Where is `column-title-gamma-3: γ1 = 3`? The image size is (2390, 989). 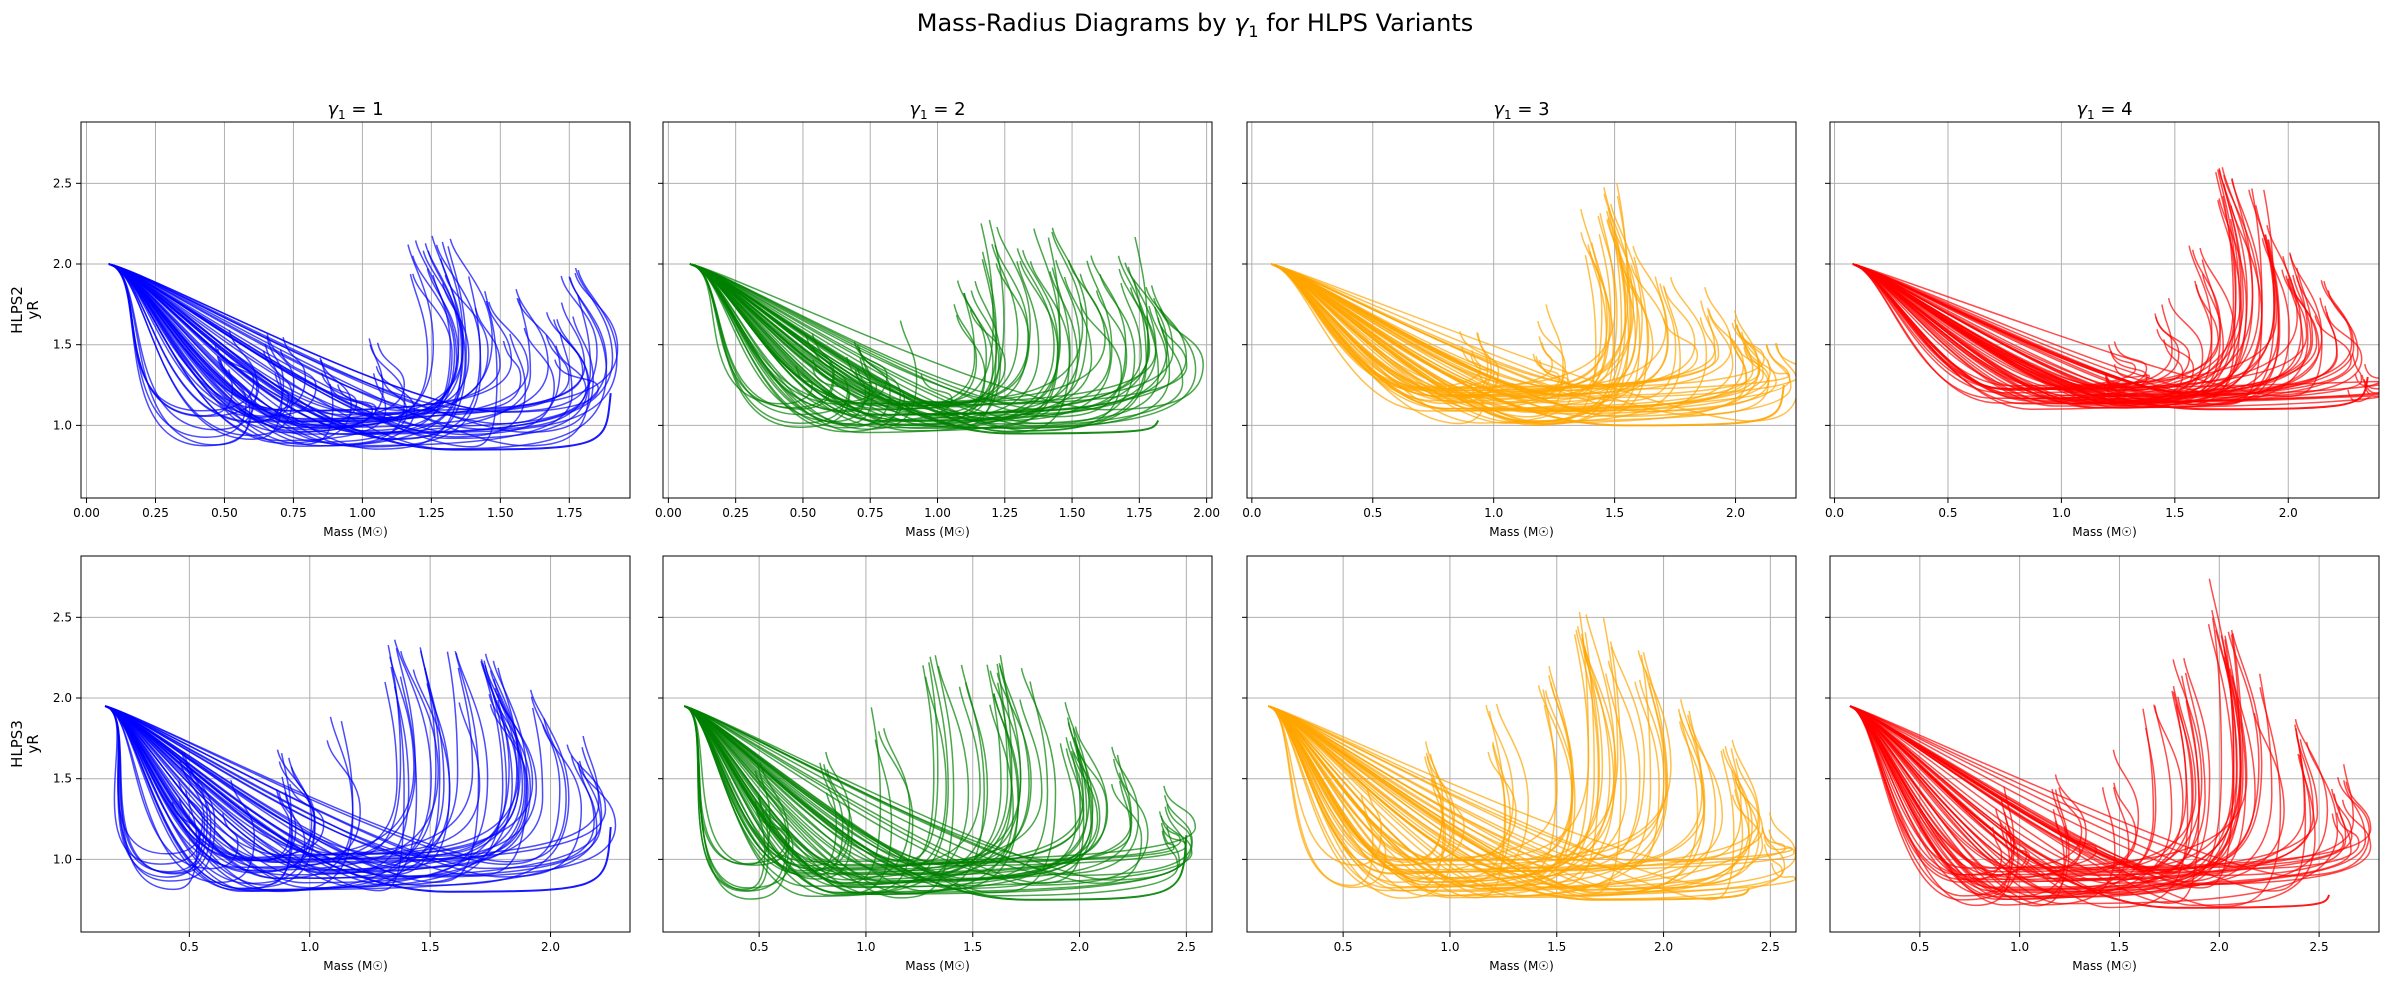
column-title-gamma-3: γ1 = 3 is located at coordinates (1521, 110).